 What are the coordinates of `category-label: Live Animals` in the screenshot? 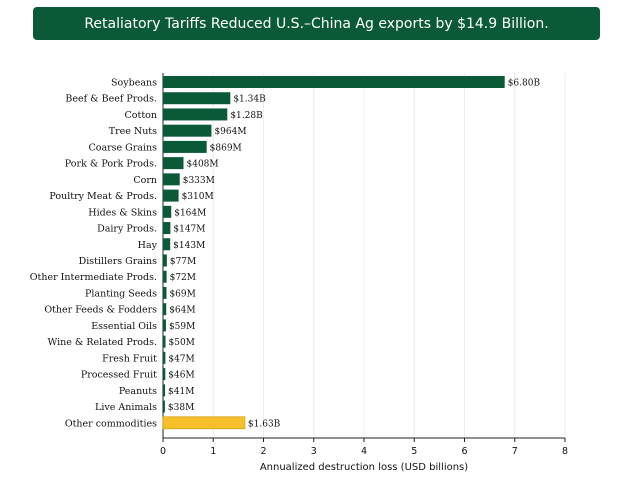 It's located at (126, 407).